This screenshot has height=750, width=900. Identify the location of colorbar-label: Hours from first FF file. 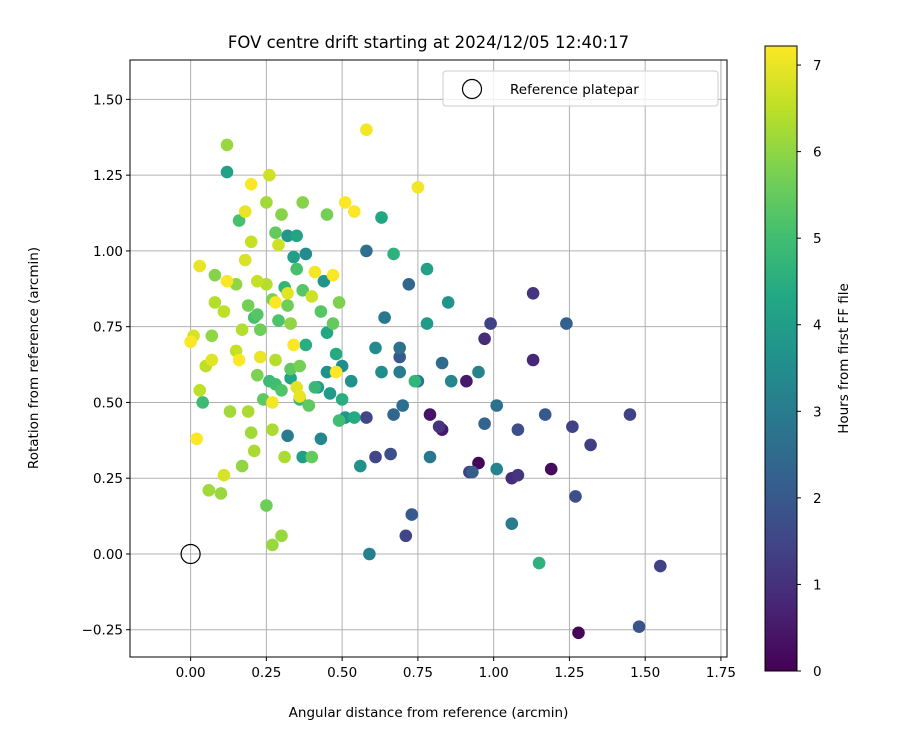
(844, 358).